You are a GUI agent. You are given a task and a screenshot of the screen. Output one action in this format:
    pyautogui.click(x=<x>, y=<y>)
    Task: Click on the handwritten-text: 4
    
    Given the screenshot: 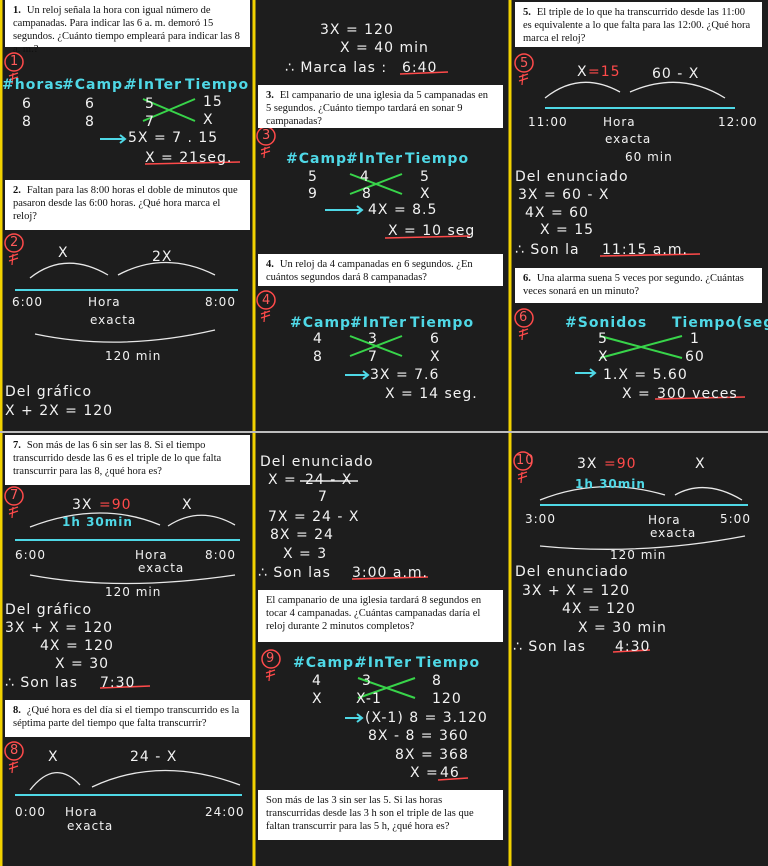 What is the action you would take?
    pyautogui.click(x=267, y=300)
    